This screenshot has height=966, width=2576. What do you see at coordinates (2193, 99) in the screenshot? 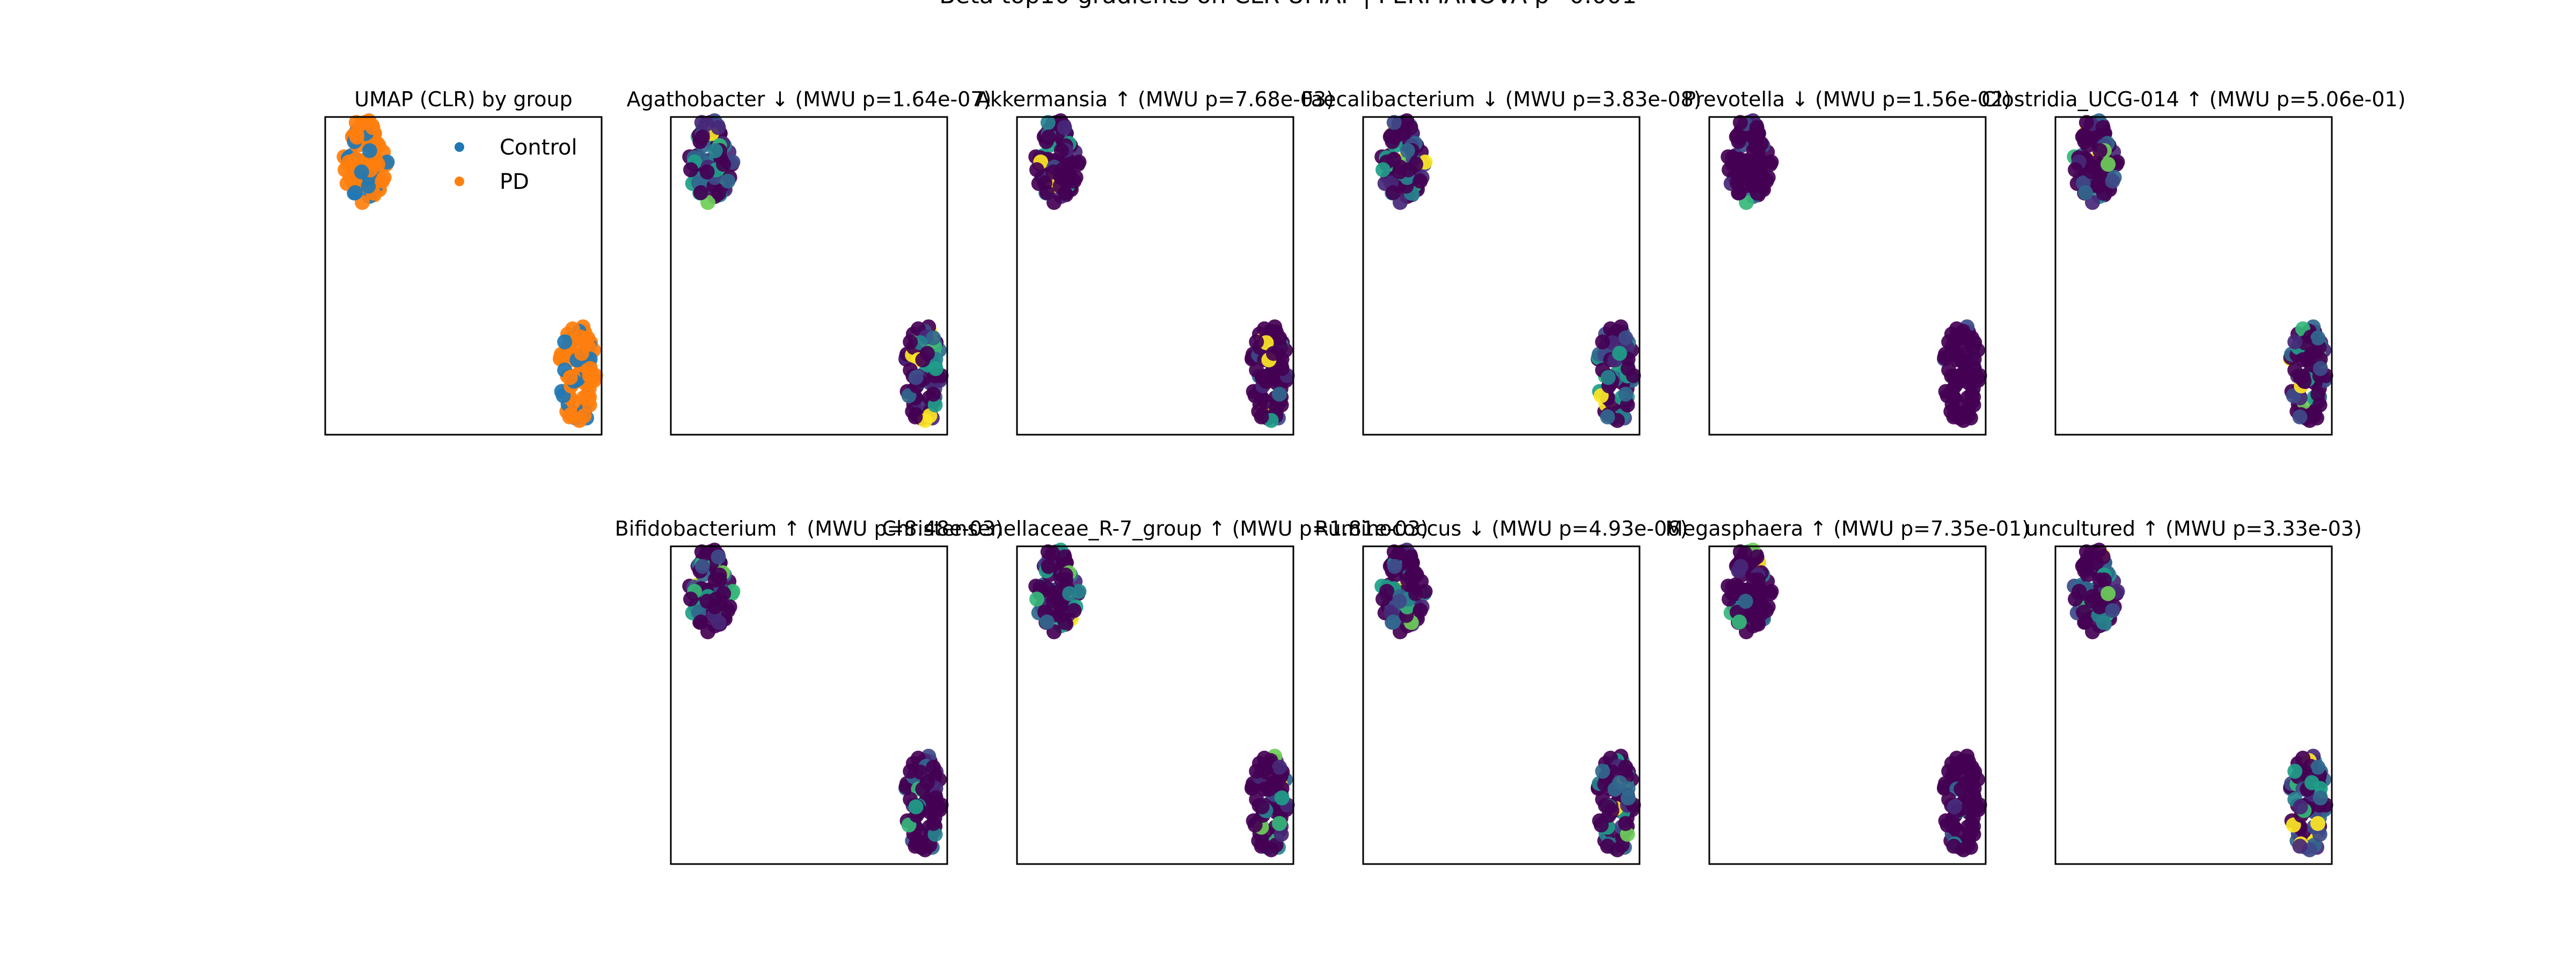
I see `panel-title: Clostridia_UCG-014 ↑ (MWU p=5.06e-01)` at bounding box center [2193, 99].